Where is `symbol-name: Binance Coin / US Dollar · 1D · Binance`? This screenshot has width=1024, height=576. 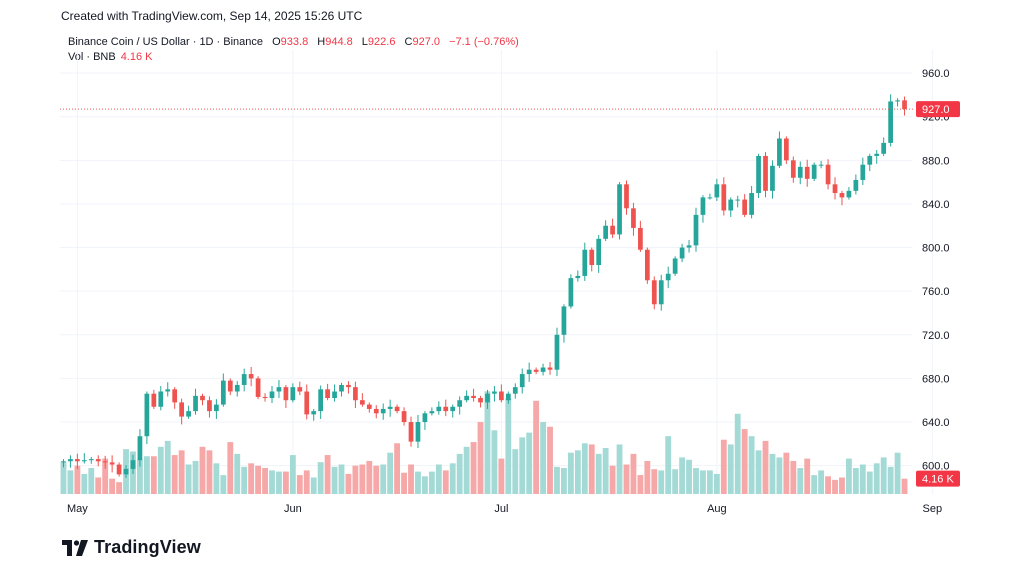
symbol-name: Binance Coin / US Dollar · 1D · Binance is located at coordinates (166, 42).